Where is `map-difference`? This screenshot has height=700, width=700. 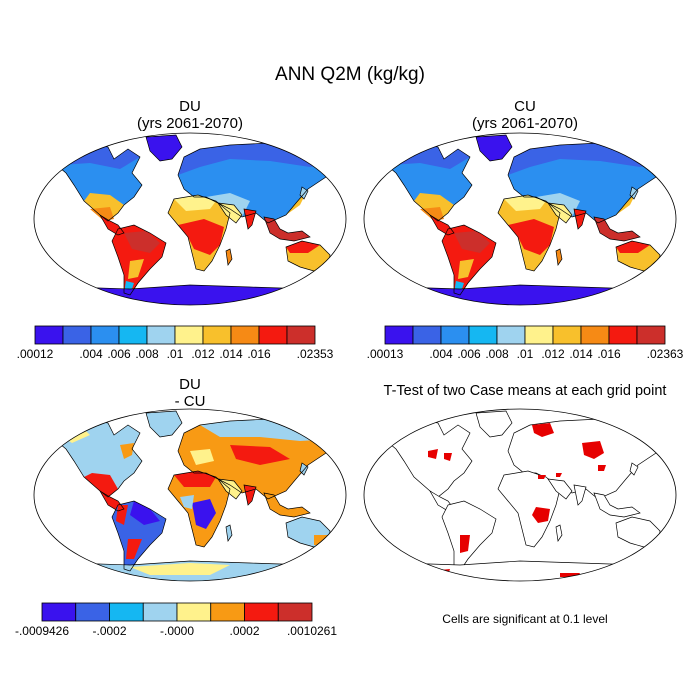 map-difference is located at coordinates (190, 495).